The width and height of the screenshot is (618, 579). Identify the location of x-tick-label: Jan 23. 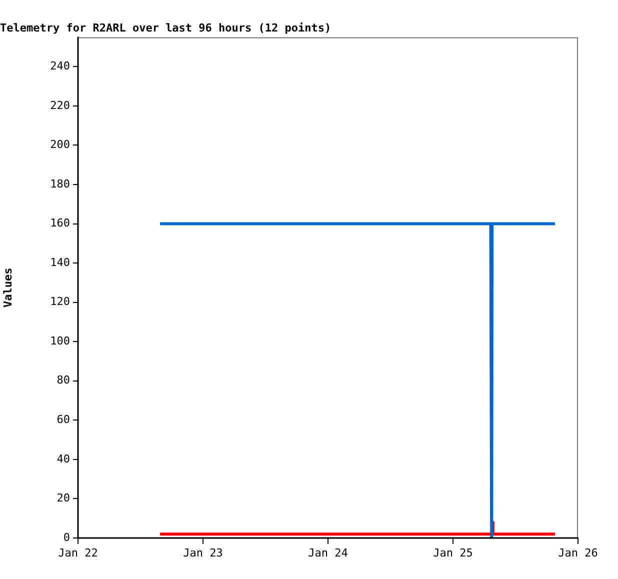
(203, 553).